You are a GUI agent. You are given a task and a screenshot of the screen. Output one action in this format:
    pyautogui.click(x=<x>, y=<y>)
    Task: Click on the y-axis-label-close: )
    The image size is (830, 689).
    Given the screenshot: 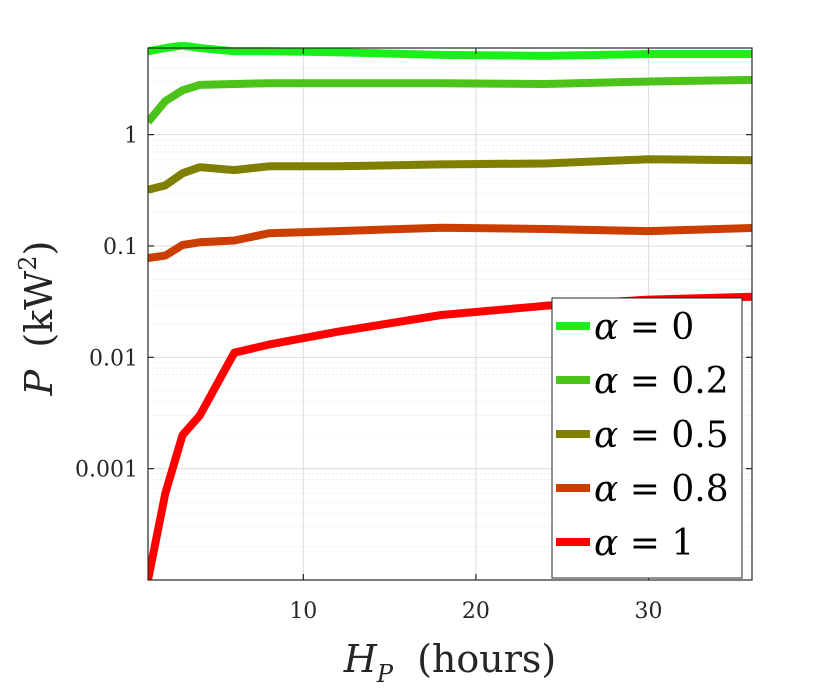 What is the action you would take?
    pyautogui.click(x=39, y=248)
    